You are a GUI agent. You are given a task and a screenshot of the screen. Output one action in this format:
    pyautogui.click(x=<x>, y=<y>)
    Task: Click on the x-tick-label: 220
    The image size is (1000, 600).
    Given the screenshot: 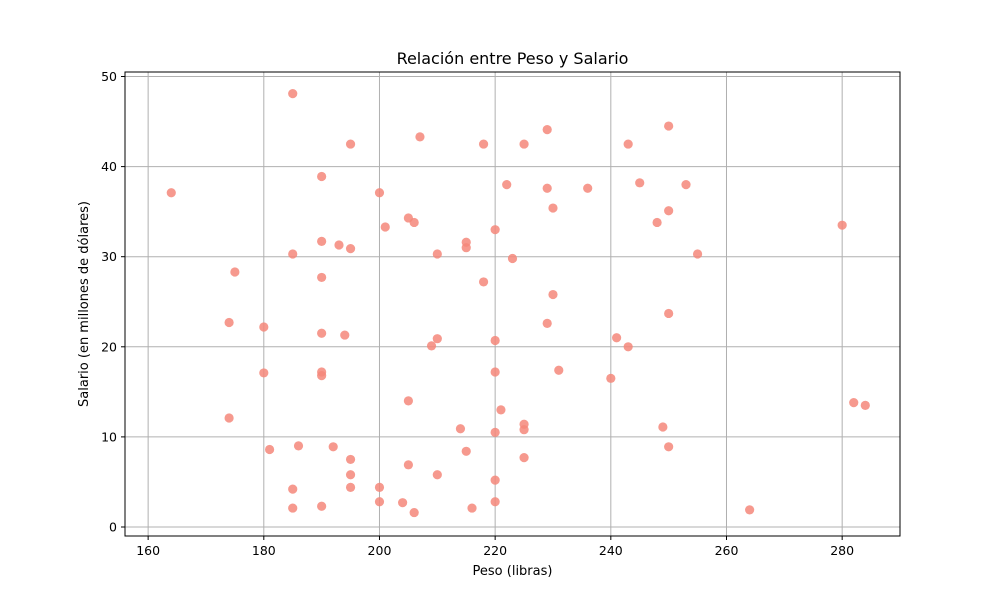 What is the action you would take?
    pyautogui.click(x=495, y=550)
    